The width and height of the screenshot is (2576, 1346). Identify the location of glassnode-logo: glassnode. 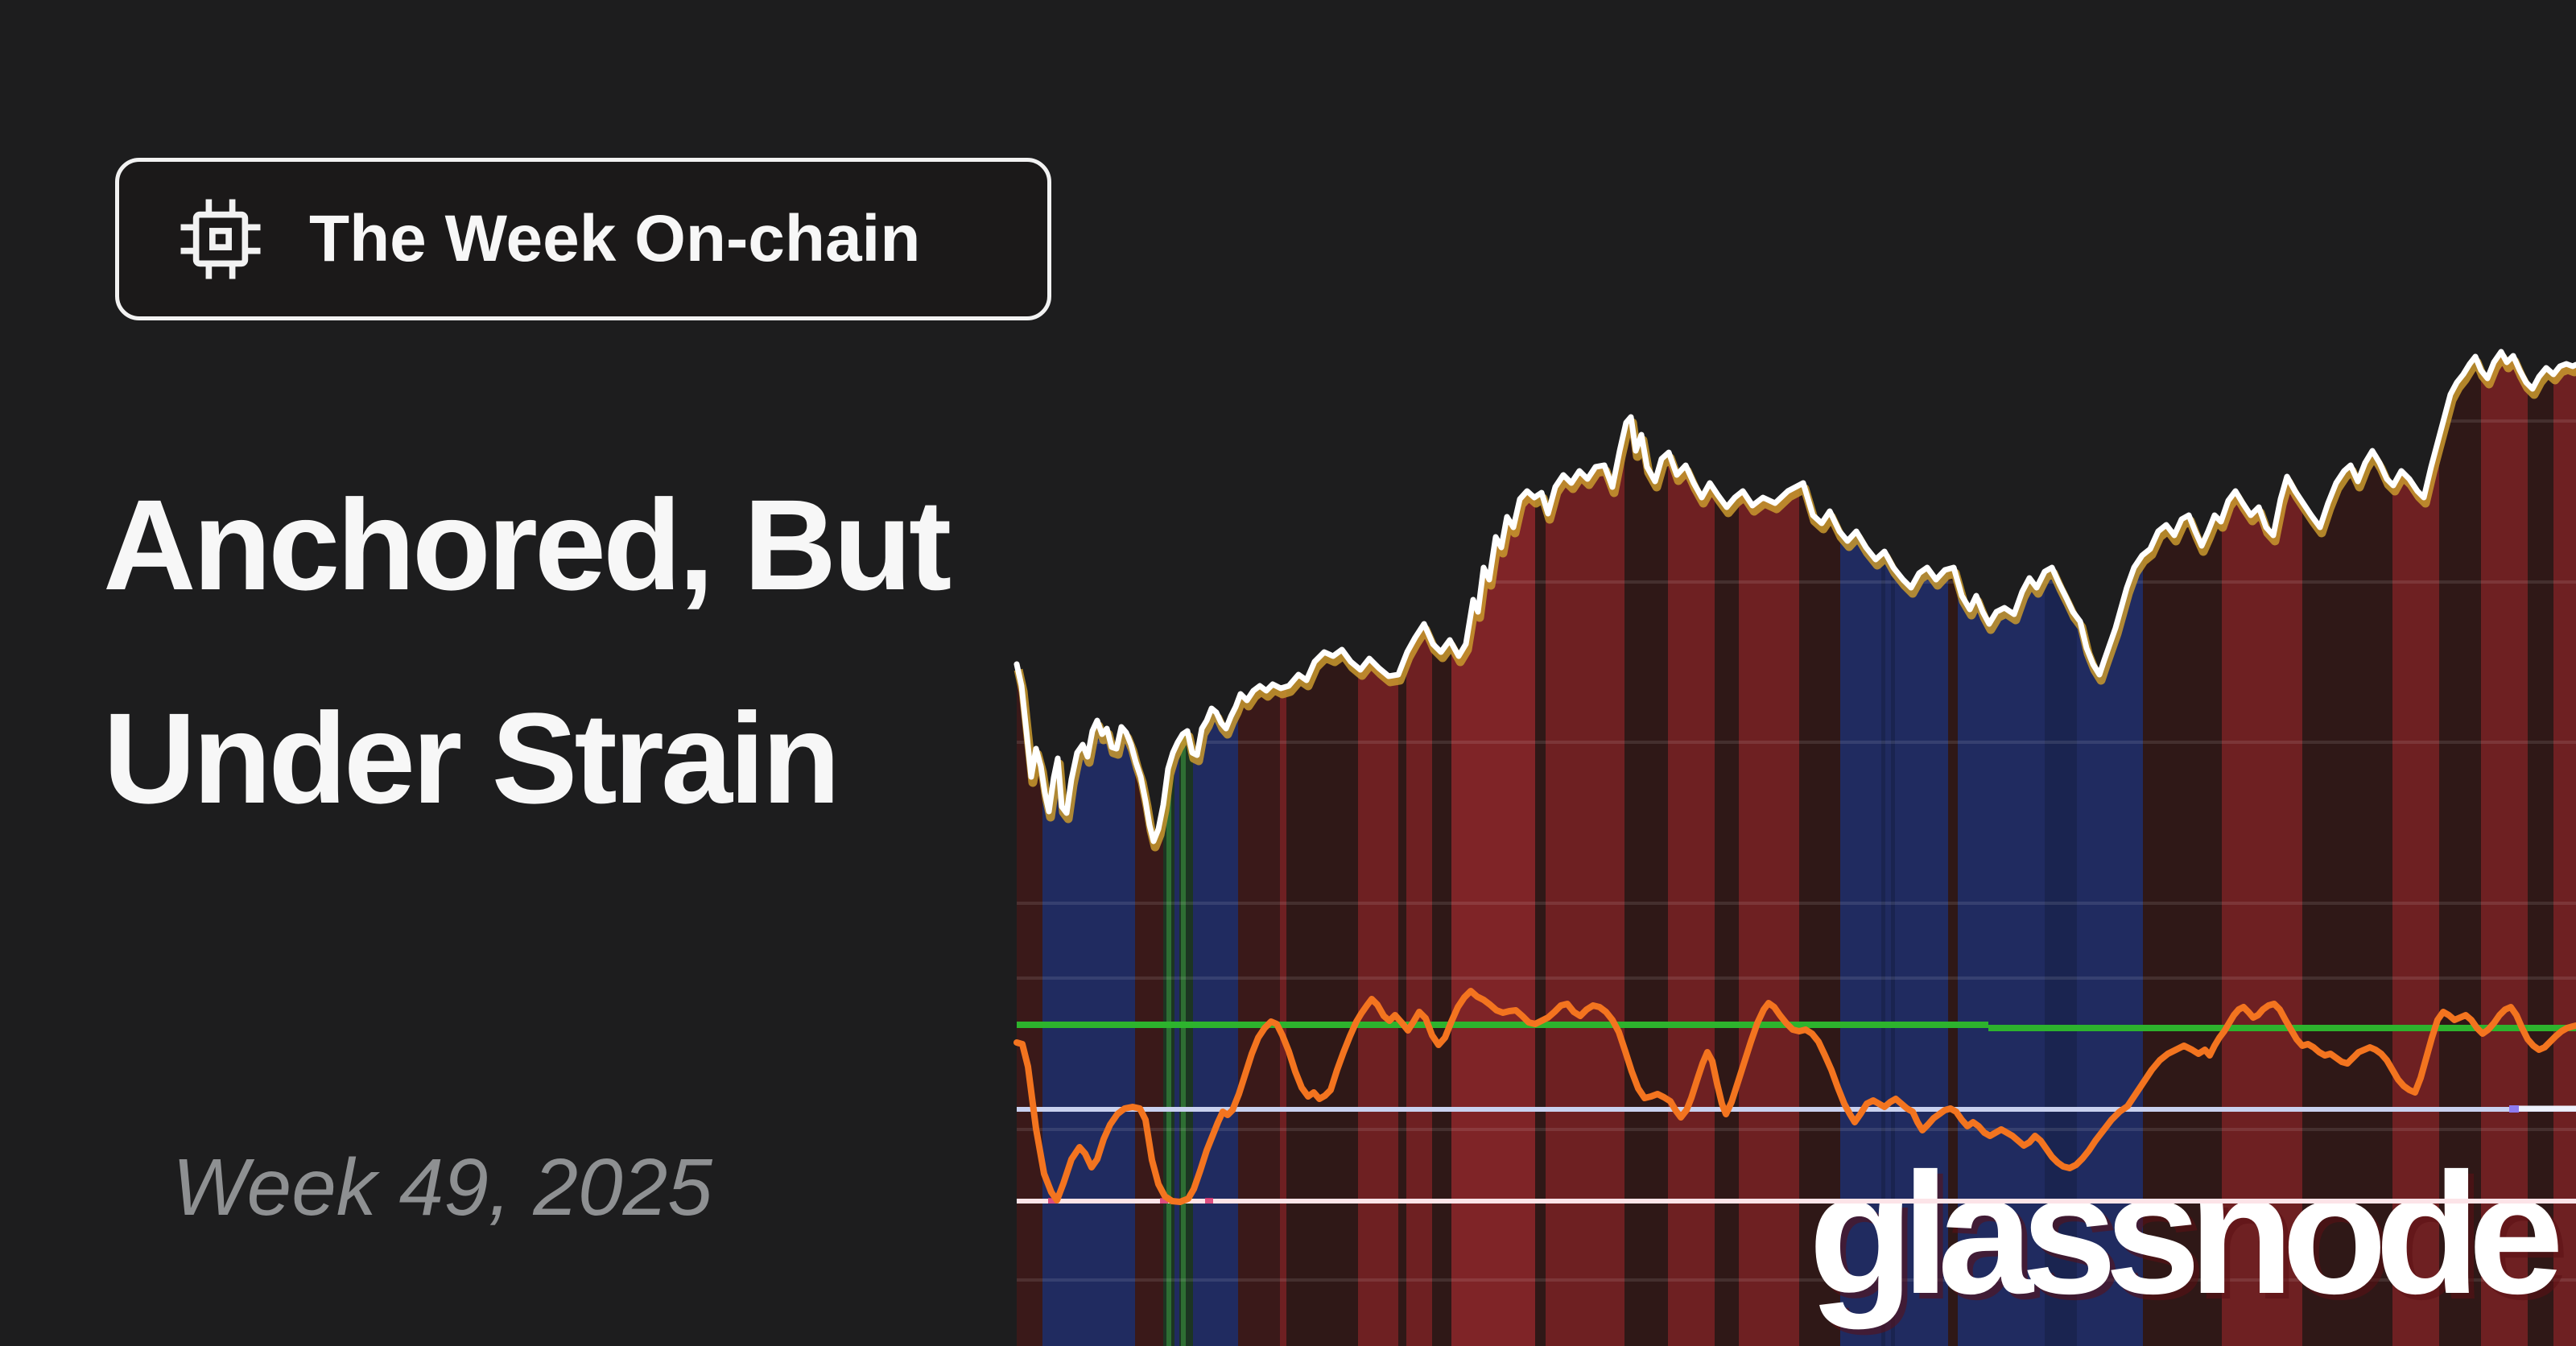
(2186, 1233).